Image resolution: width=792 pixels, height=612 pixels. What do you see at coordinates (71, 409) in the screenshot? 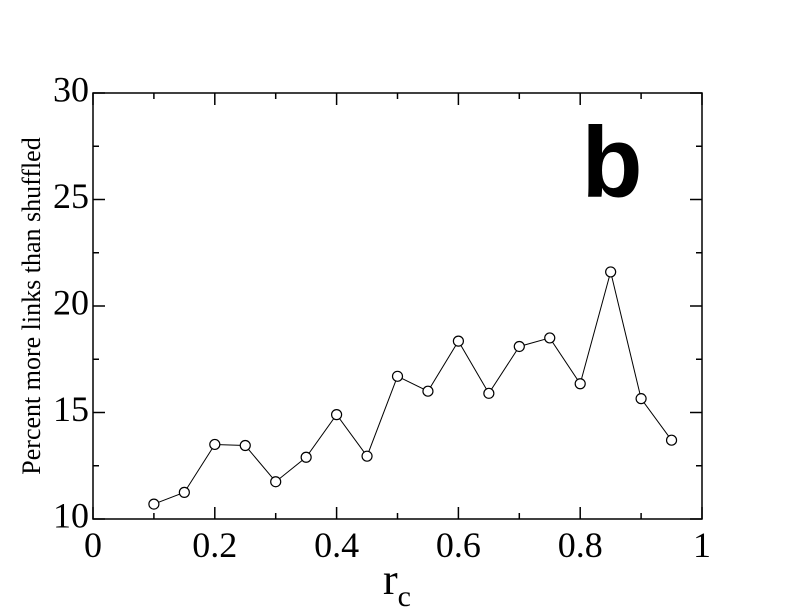
I see `y-tick-label: 15` at bounding box center [71, 409].